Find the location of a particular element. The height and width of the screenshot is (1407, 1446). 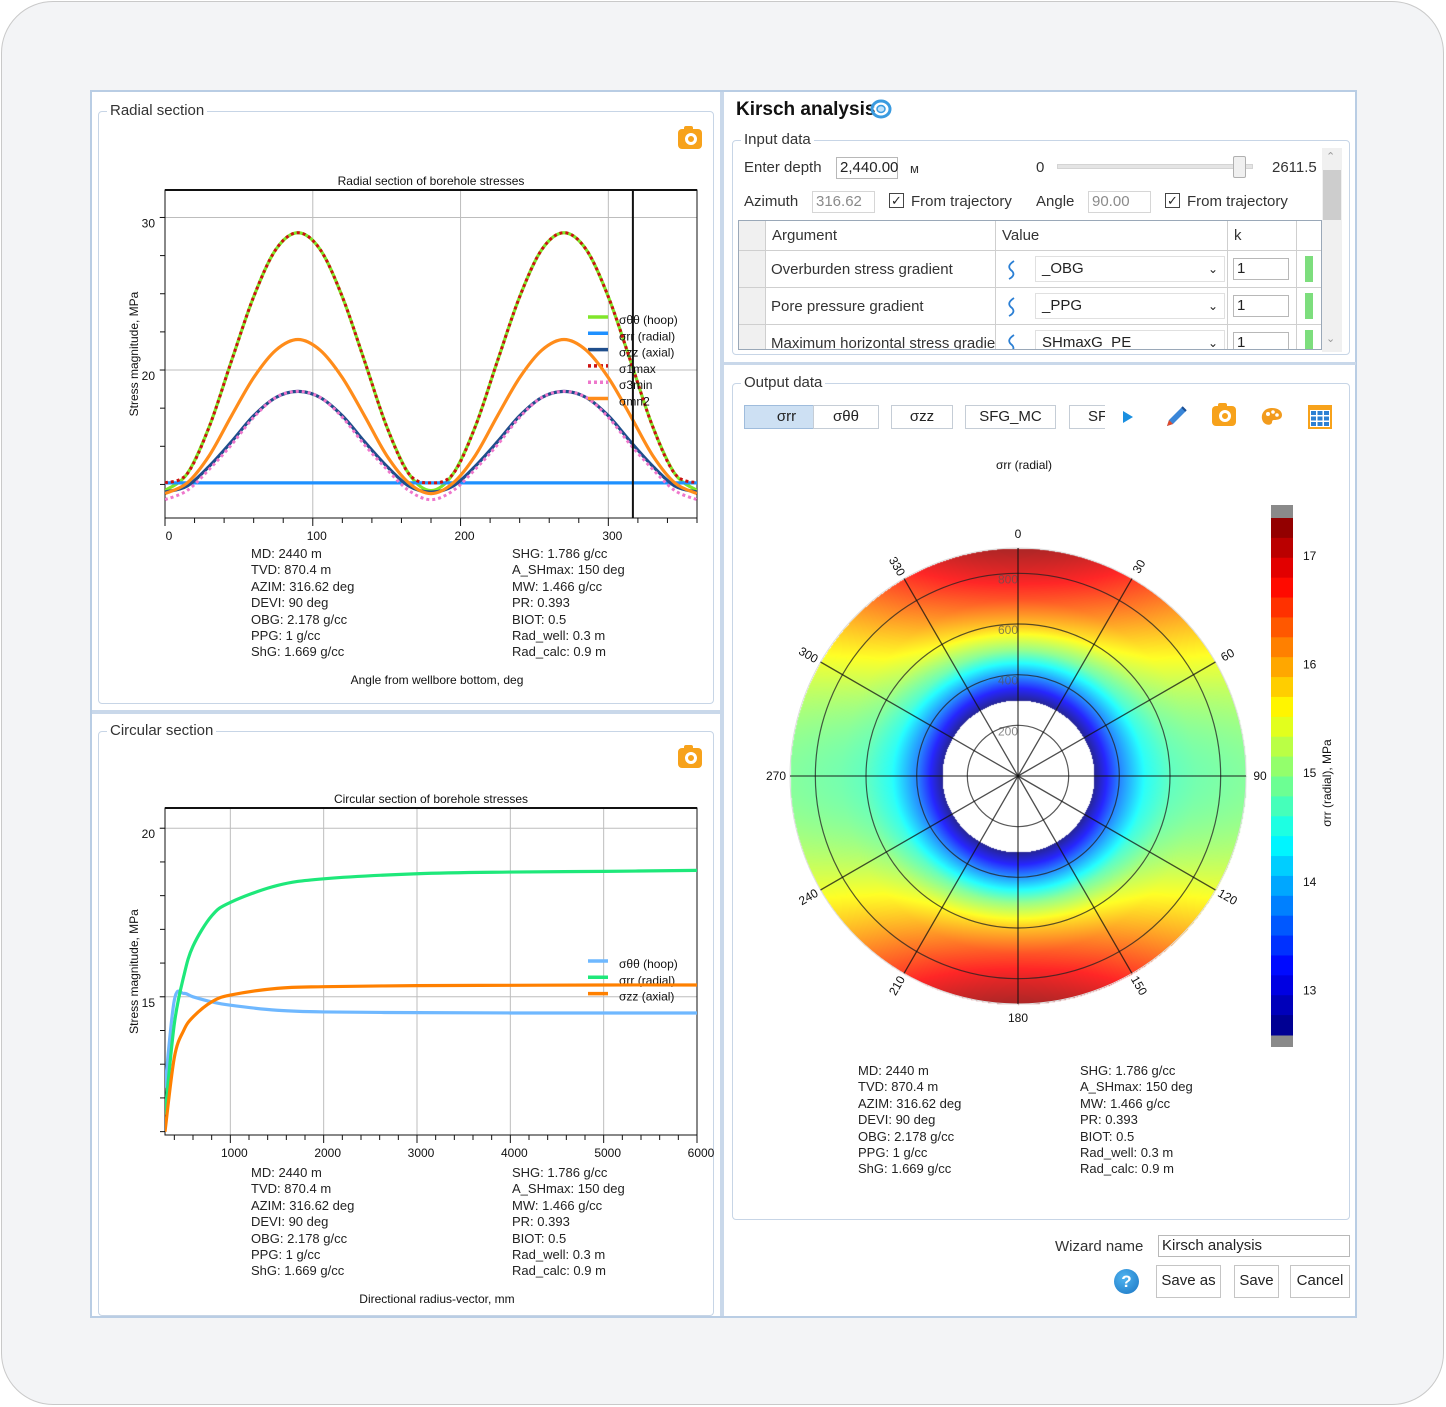

table-row: Pore pressure gradient _PPG ⌄ 1 is located at coordinates (1030, 306).